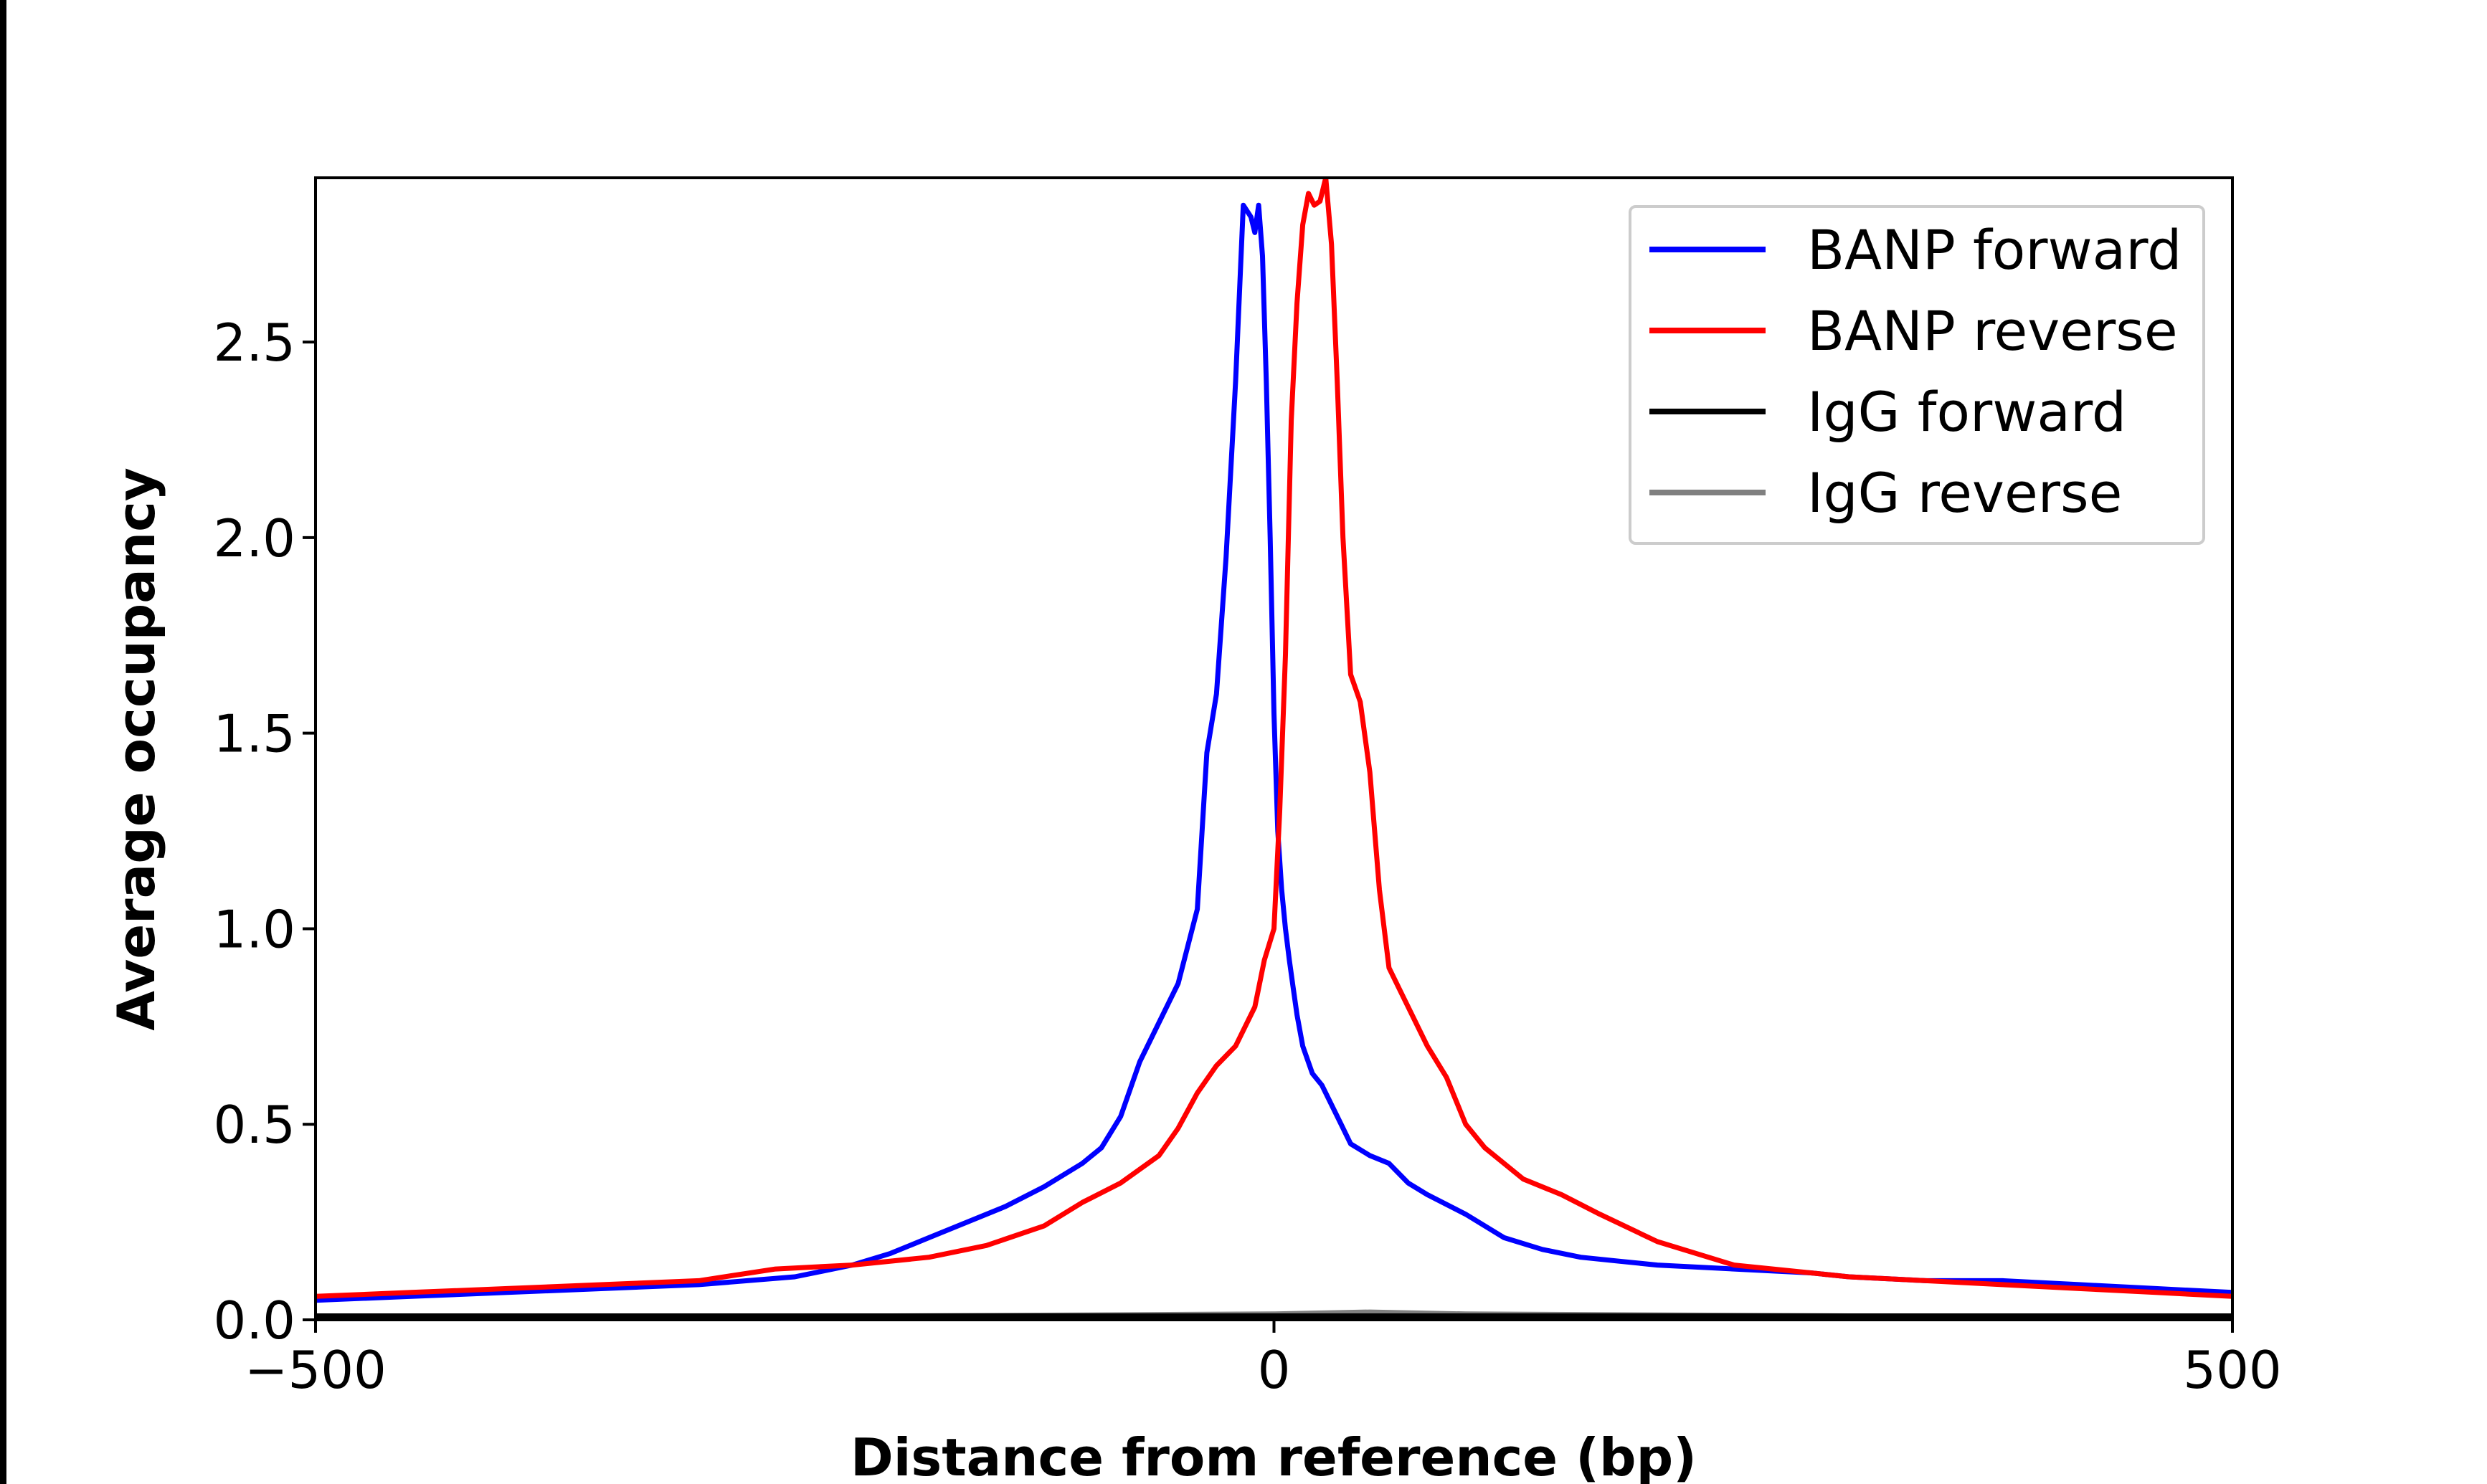  Describe the element at coordinates (254, 734) in the screenshot. I see `y-tick-label: 1.5` at that location.